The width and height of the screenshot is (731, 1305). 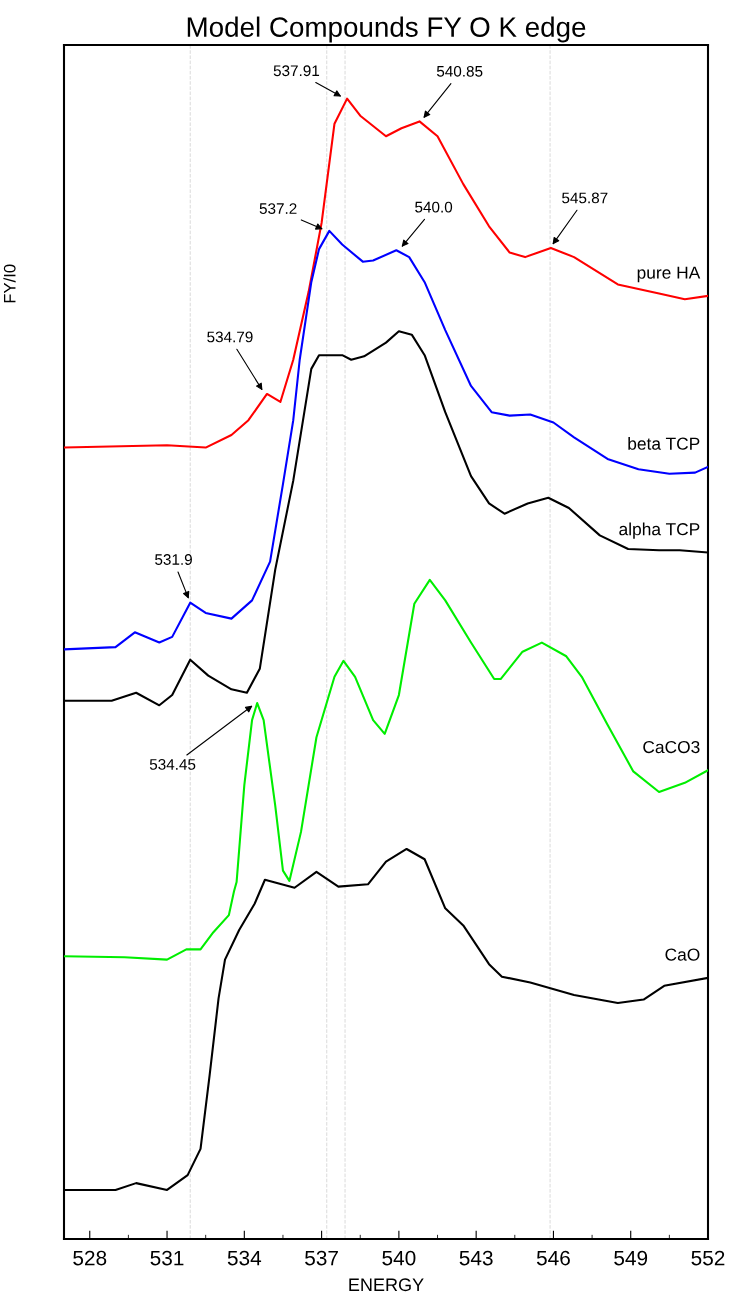 I want to click on x-tick-label: 543, so click(x=476, y=1258).